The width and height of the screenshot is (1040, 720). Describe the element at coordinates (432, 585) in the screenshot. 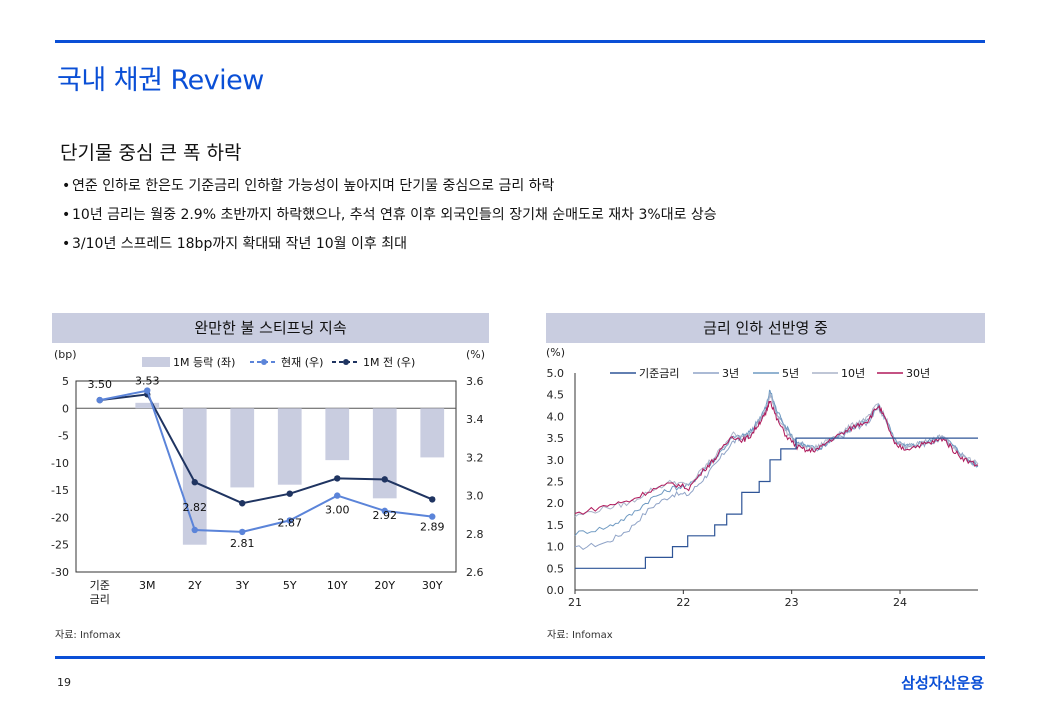

I see `category-label: 30Y` at that location.